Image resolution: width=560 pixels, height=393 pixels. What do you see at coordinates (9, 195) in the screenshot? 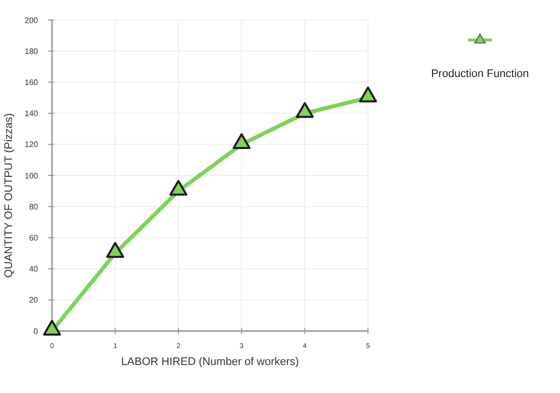
I see `y-axis-title: QUANTITY OF OUTPUT (Pizzas)` at bounding box center [9, 195].